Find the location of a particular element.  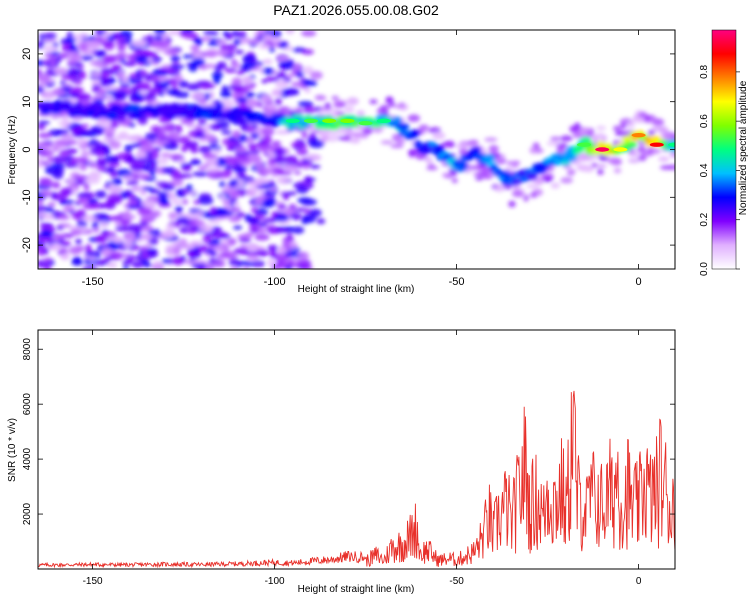

snr-x-label: Height of straight line (km) is located at coordinates (356, 589).